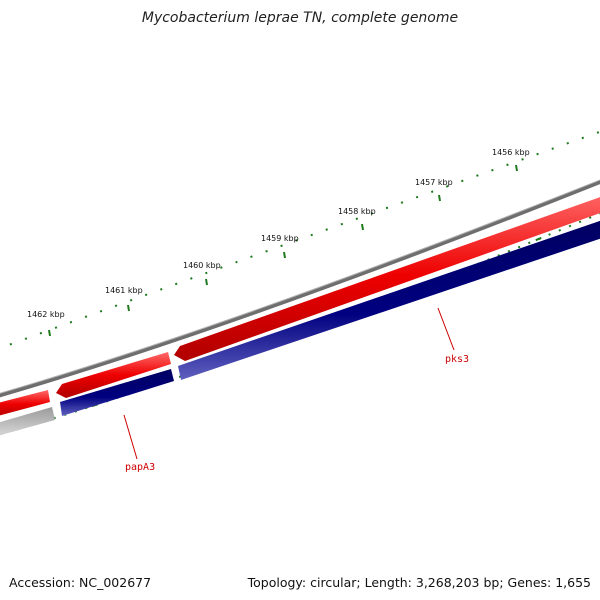  What do you see at coordinates (113, 375) in the screenshot?
I see `gene-arrow-papA3` at bounding box center [113, 375].